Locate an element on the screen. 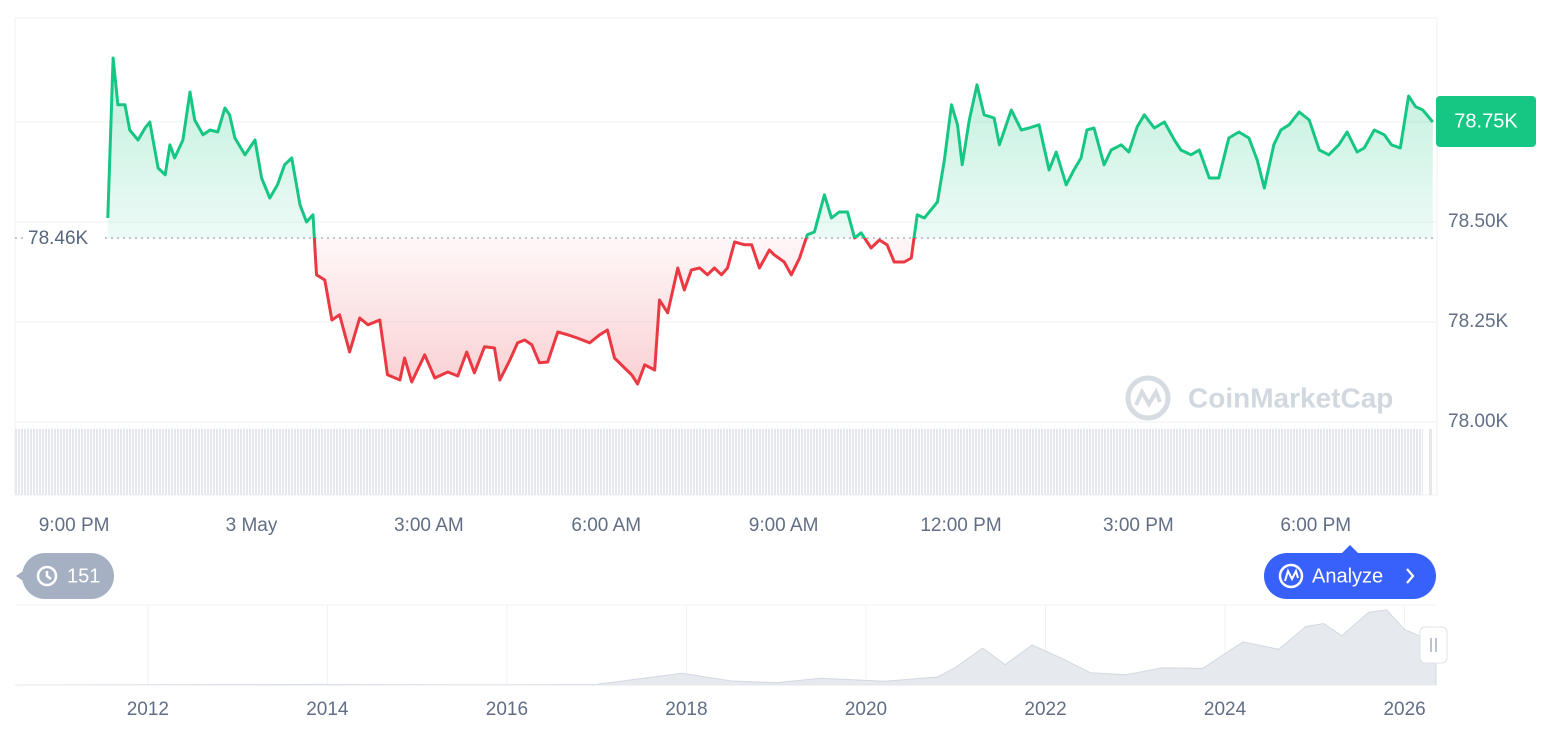 Image resolution: width=1566 pixels, height=732 pixels. analyze-icon-mark is located at coordinates (1291, 575).